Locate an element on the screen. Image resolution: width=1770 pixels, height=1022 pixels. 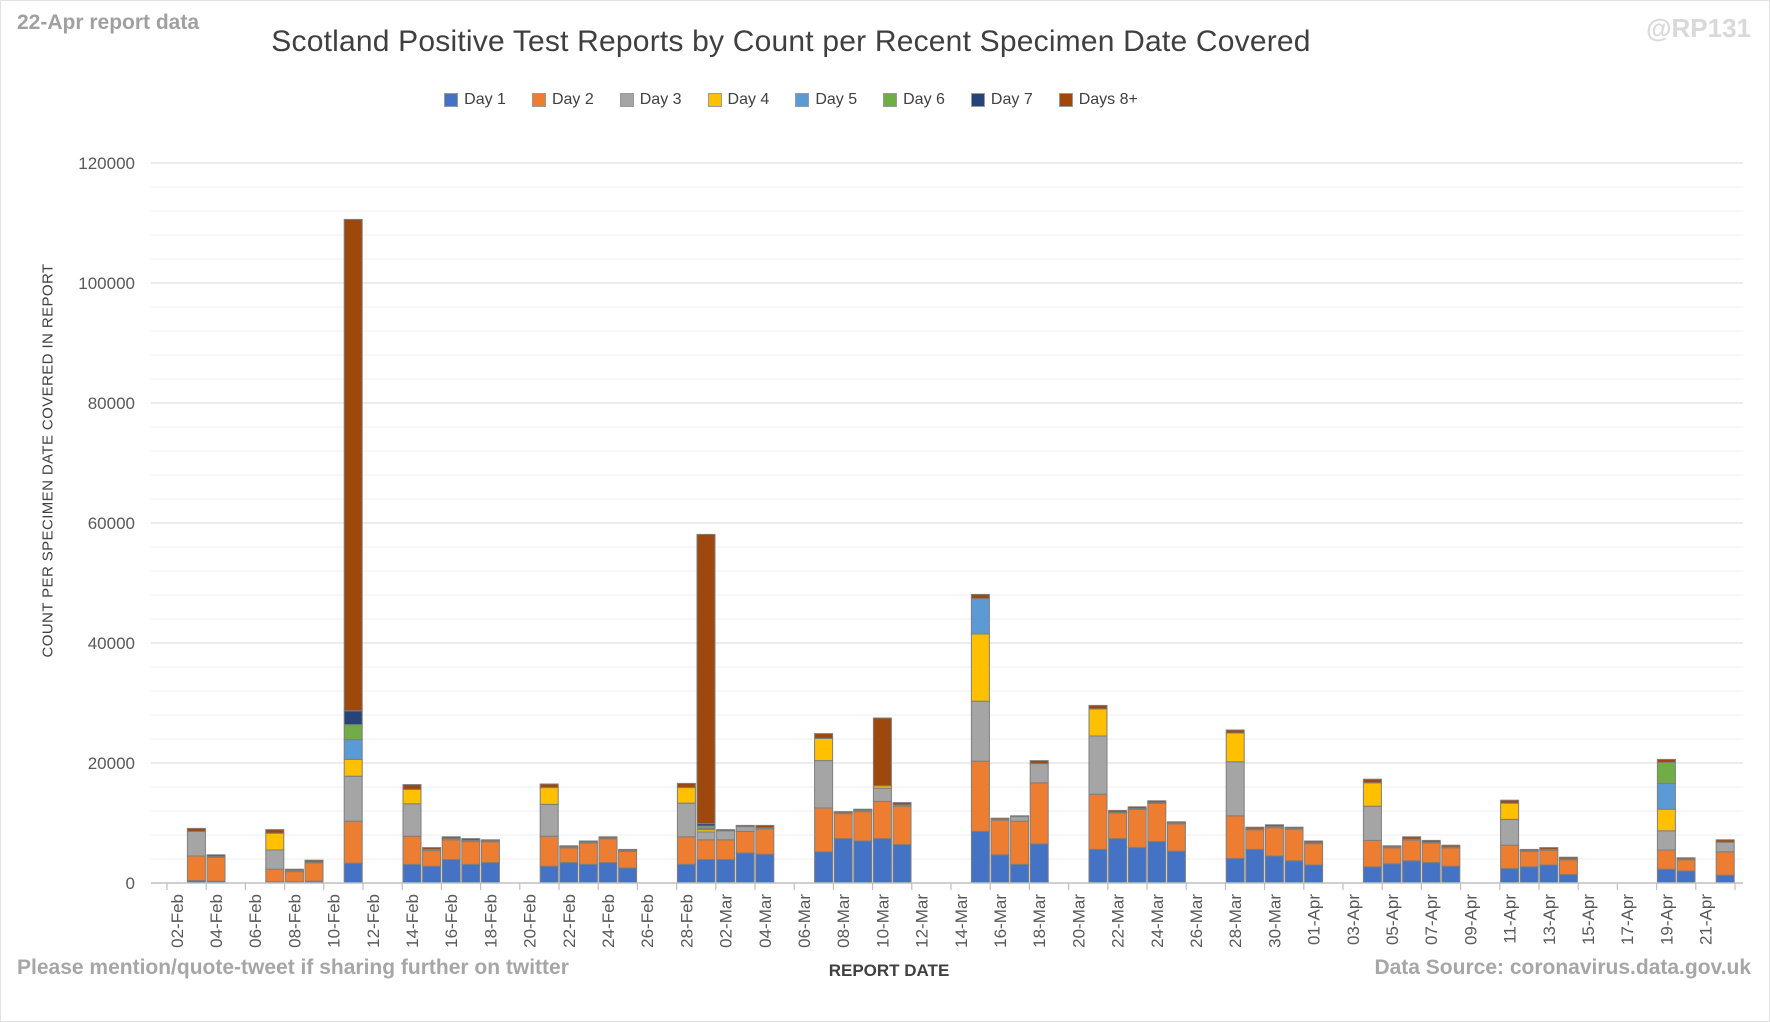
bar-21-Mar is located at coordinates (1098, 794).